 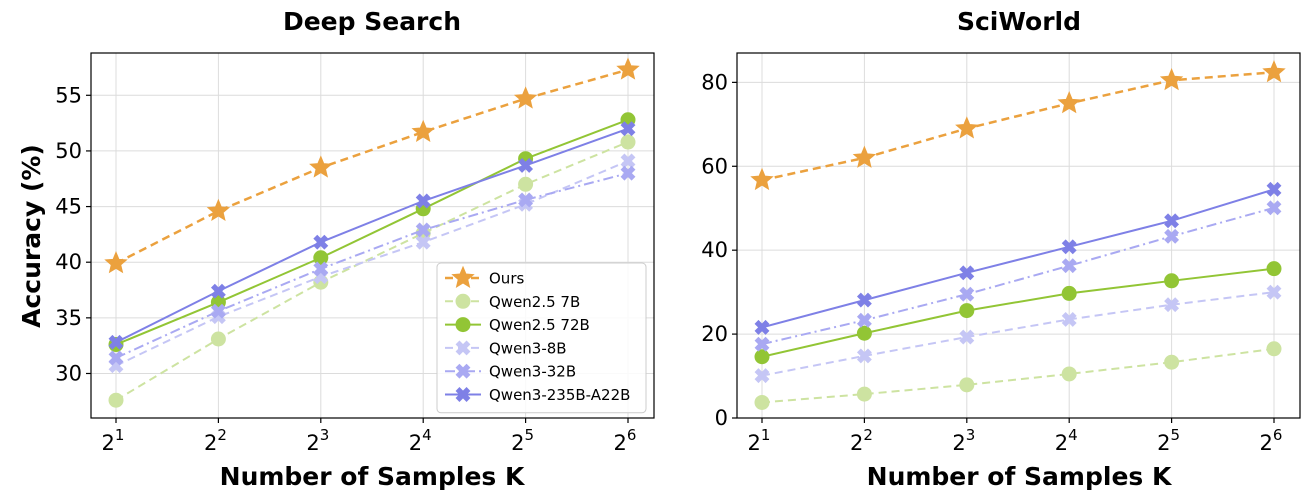 I want to click on y-tick-label: 50, so click(x=68, y=151).